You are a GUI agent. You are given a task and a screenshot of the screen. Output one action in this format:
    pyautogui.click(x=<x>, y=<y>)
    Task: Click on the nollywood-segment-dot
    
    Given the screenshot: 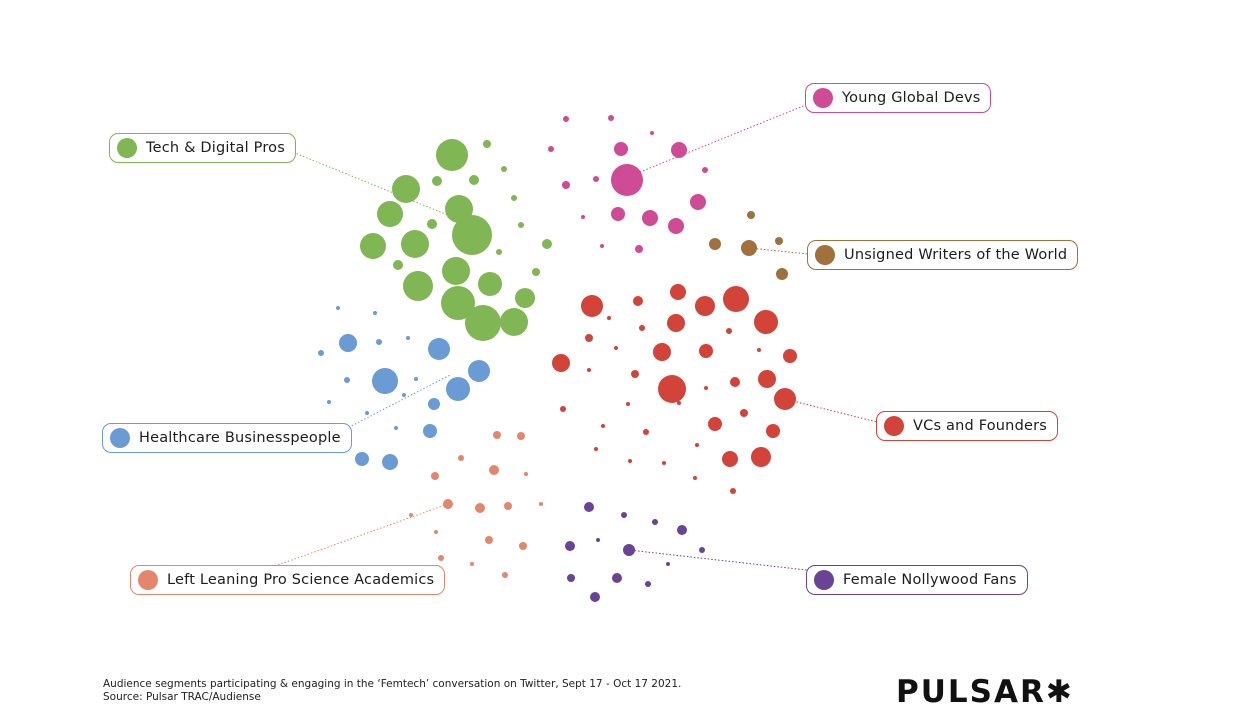 What is the action you would take?
    pyautogui.click(x=824, y=580)
    